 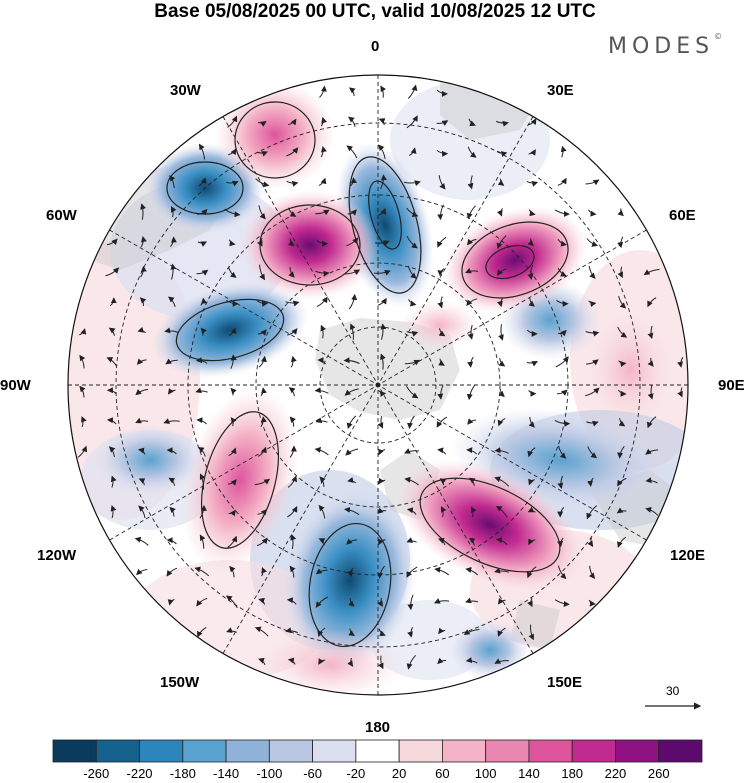 I want to click on lon-label-150w: 150W, so click(x=180, y=682).